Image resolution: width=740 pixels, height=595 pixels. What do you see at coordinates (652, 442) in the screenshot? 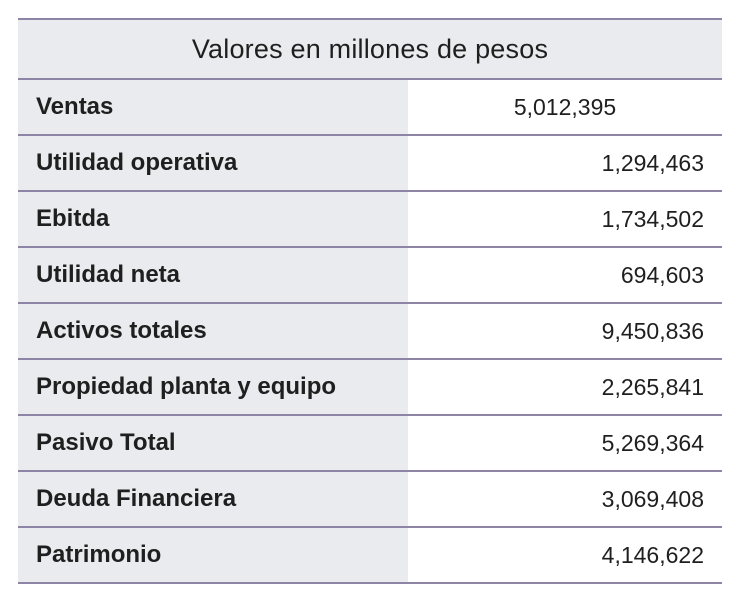
I see `row-value: 5,269,364` at bounding box center [652, 442].